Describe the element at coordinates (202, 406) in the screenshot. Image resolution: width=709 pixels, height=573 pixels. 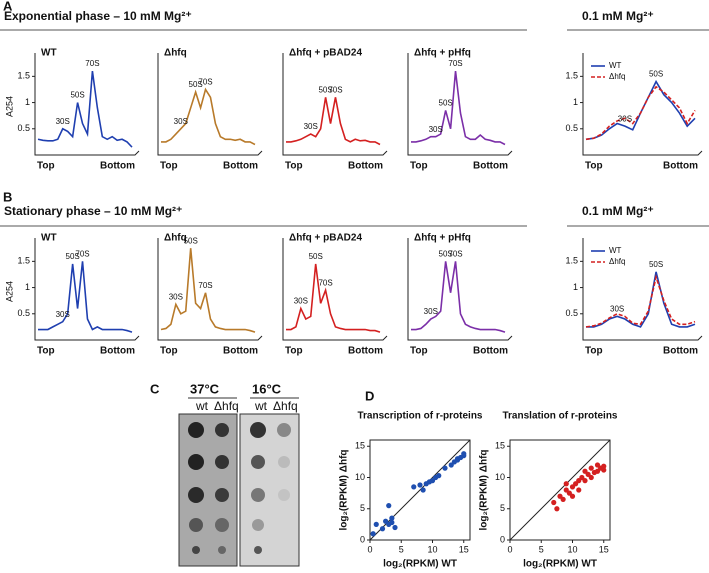
I see `strain: wt` at that location.